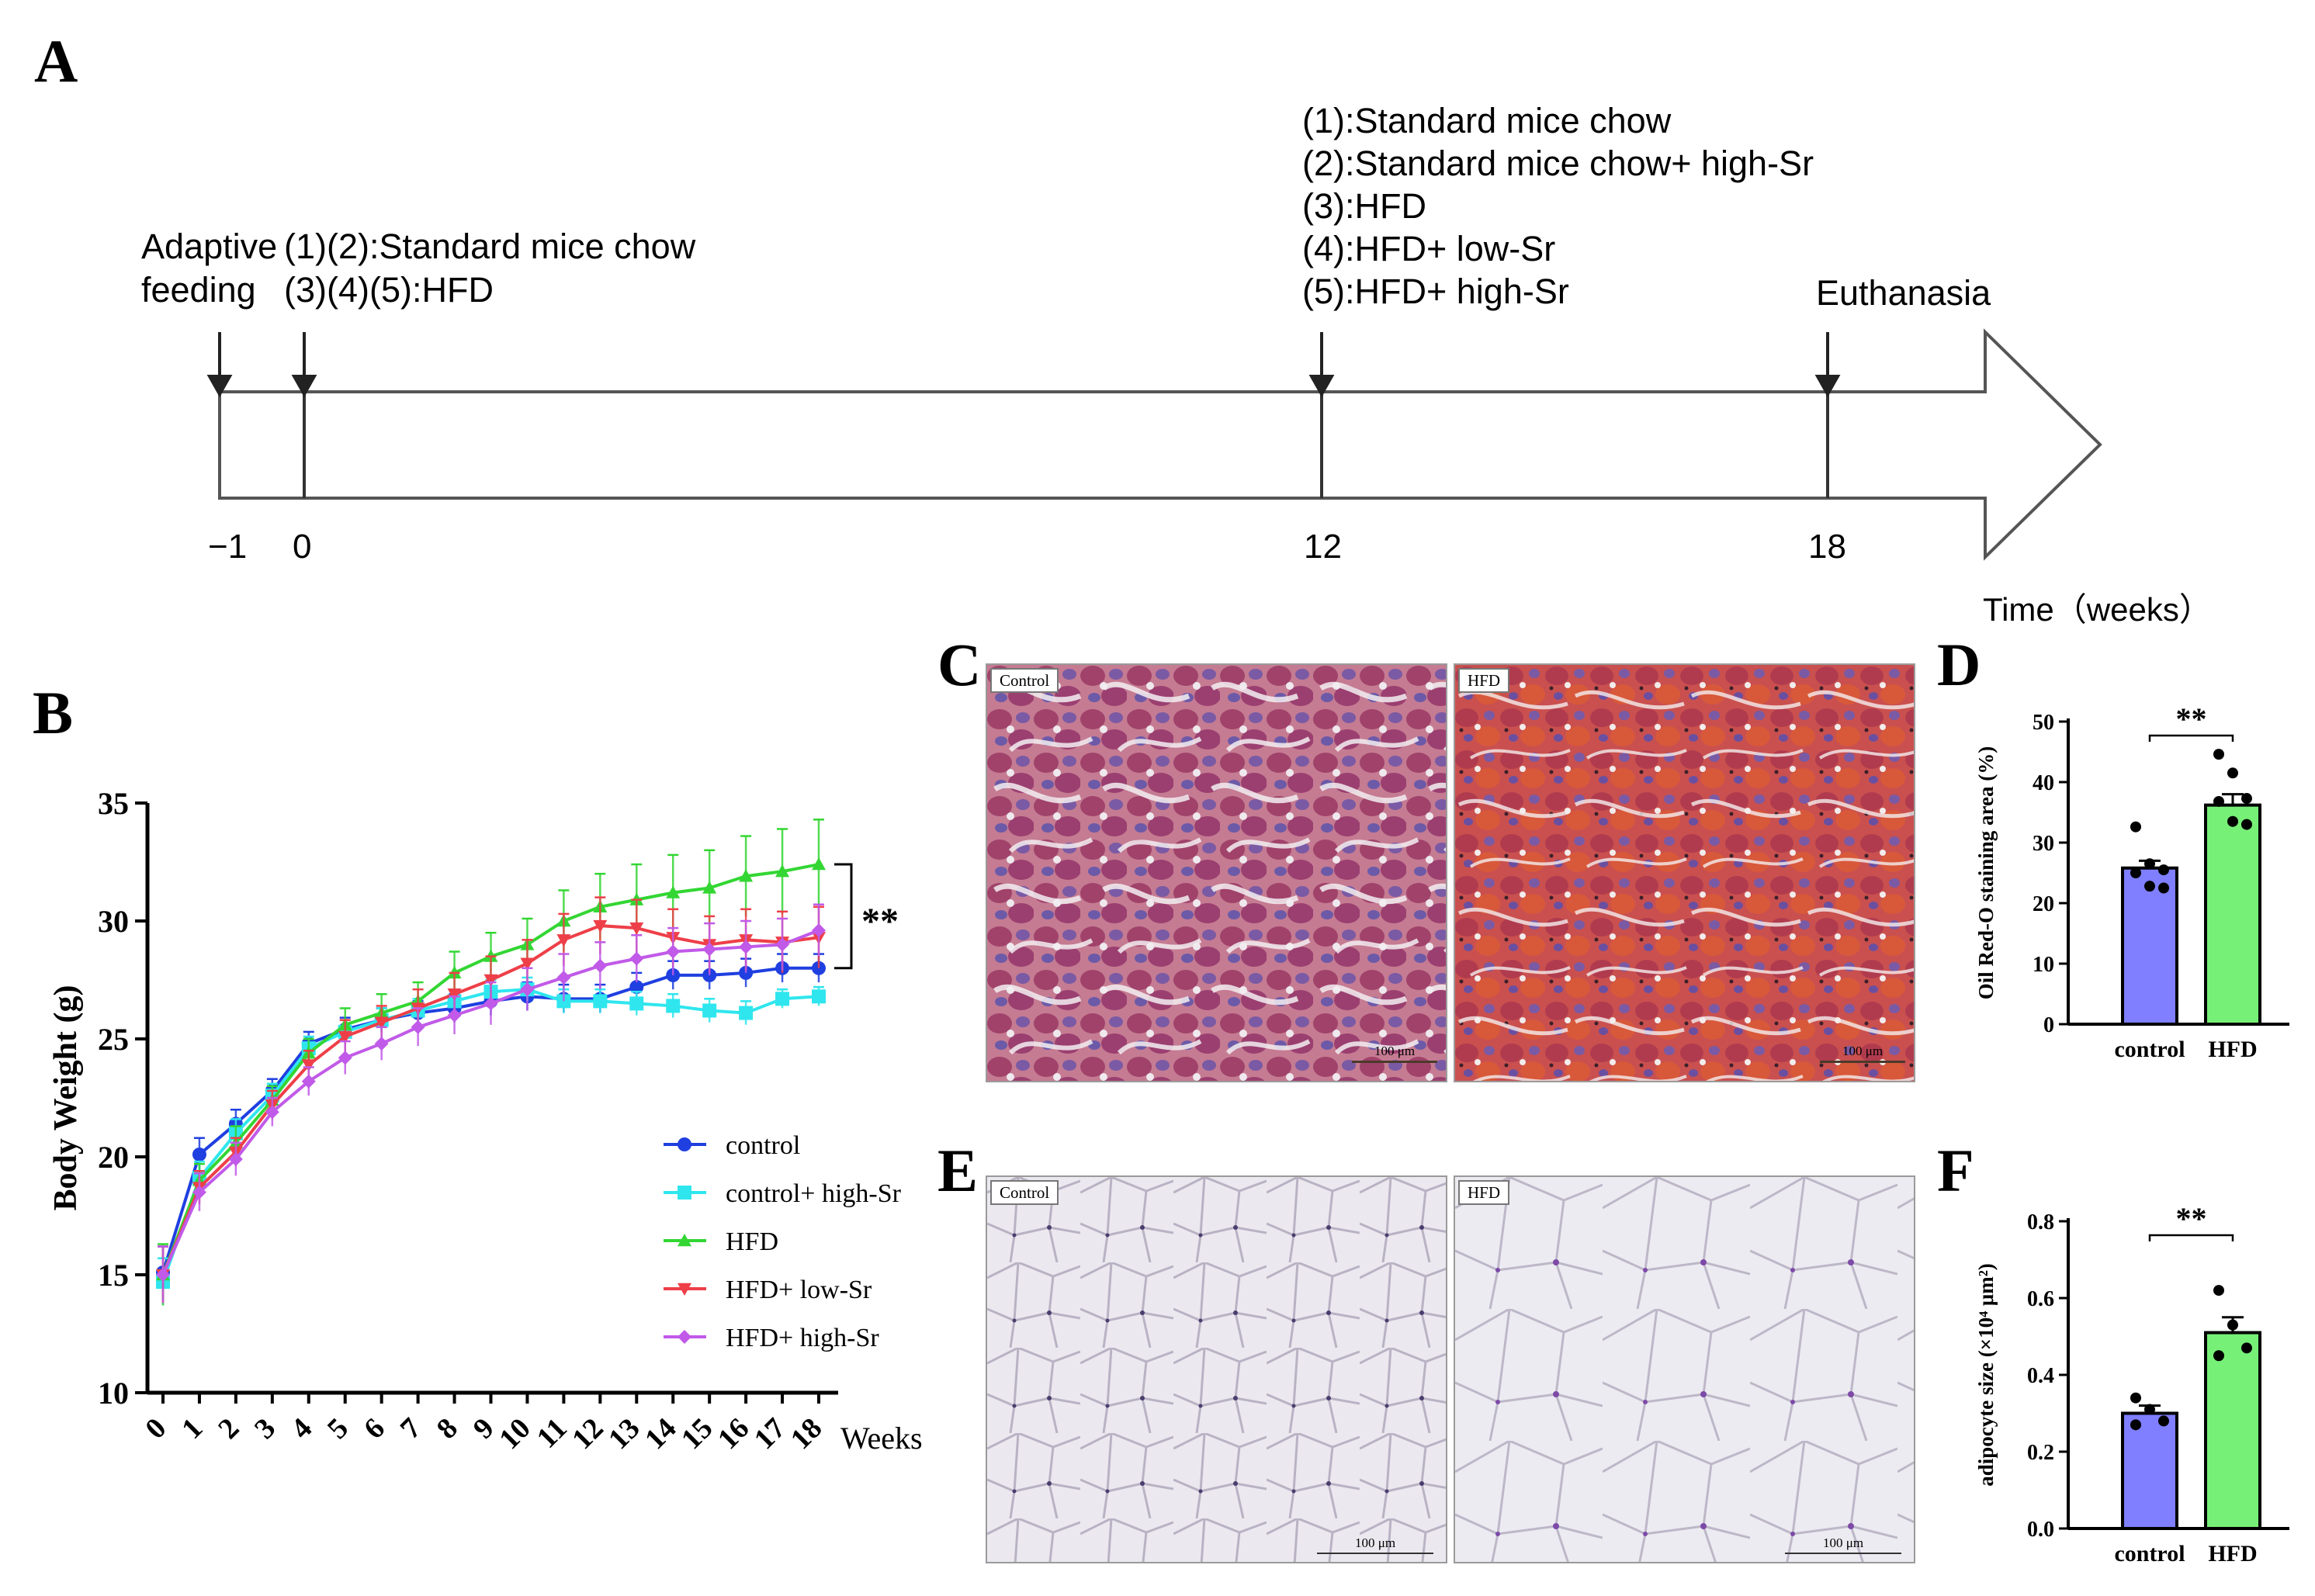 This screenshot has width=2315, height=1596. Describe the element at coordinates (265, 1428) in the screenshot. I see `x-tick-label: 3` at that location.